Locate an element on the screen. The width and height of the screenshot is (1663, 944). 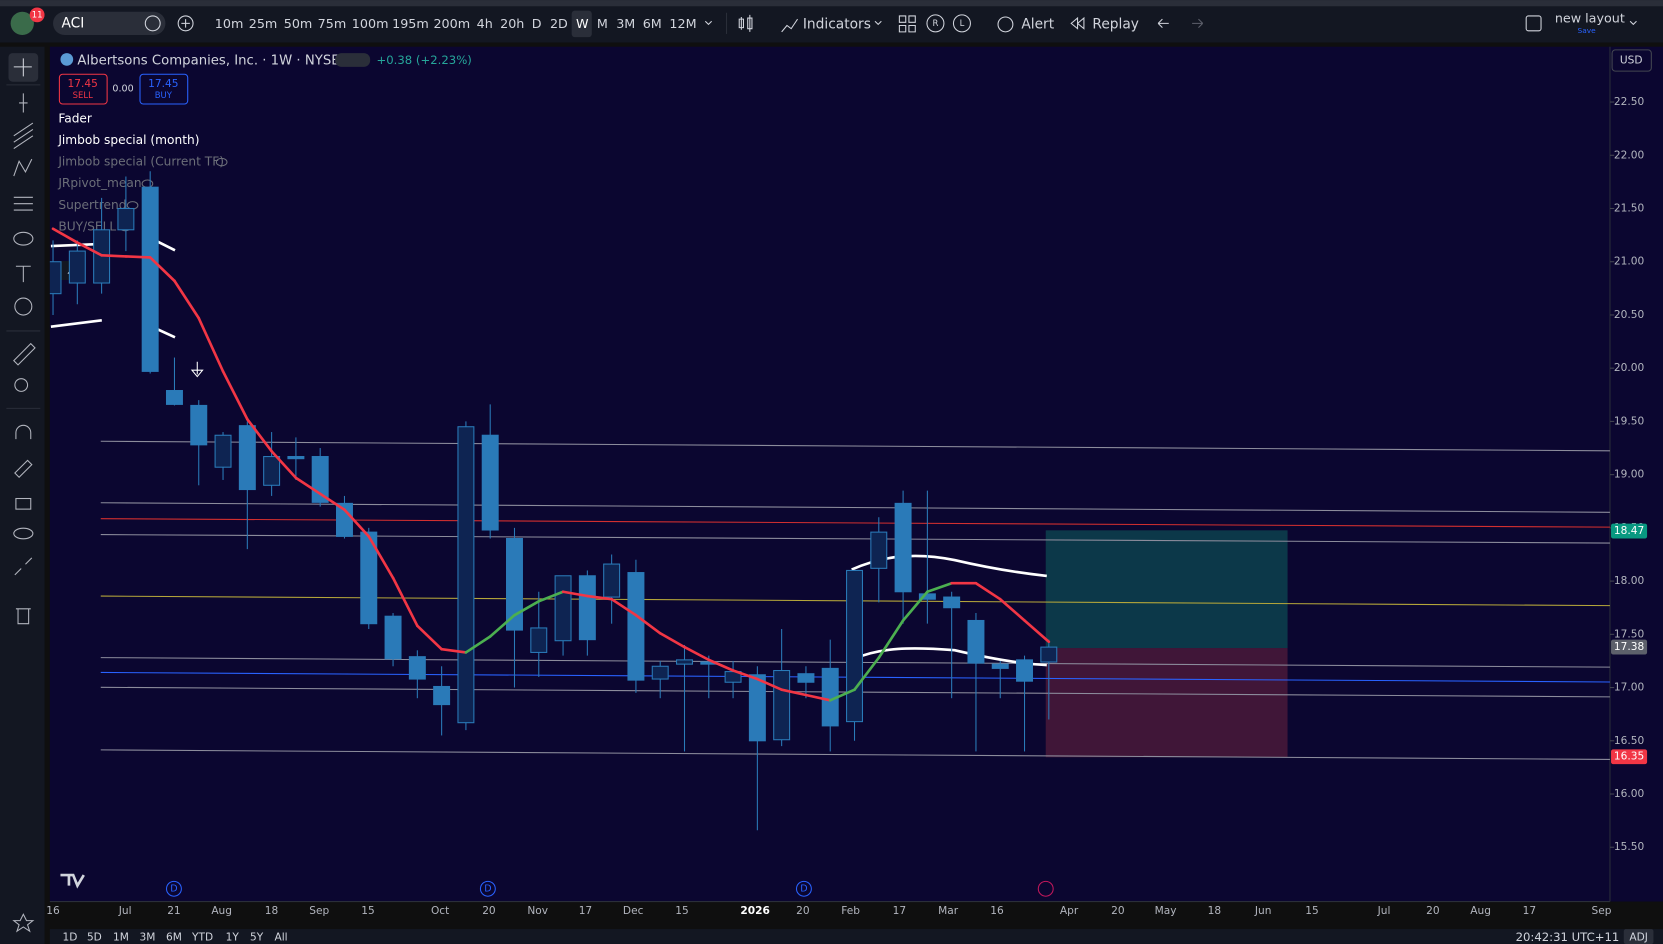
avatar is located at coordinates (22, 23).